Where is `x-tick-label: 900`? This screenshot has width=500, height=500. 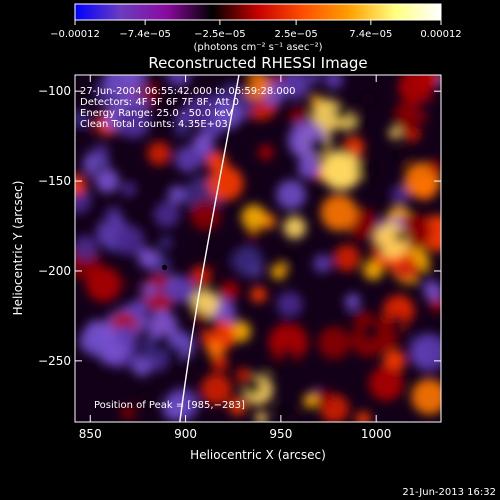 x-tick-label: 900 is located at coordinates (185, 434).